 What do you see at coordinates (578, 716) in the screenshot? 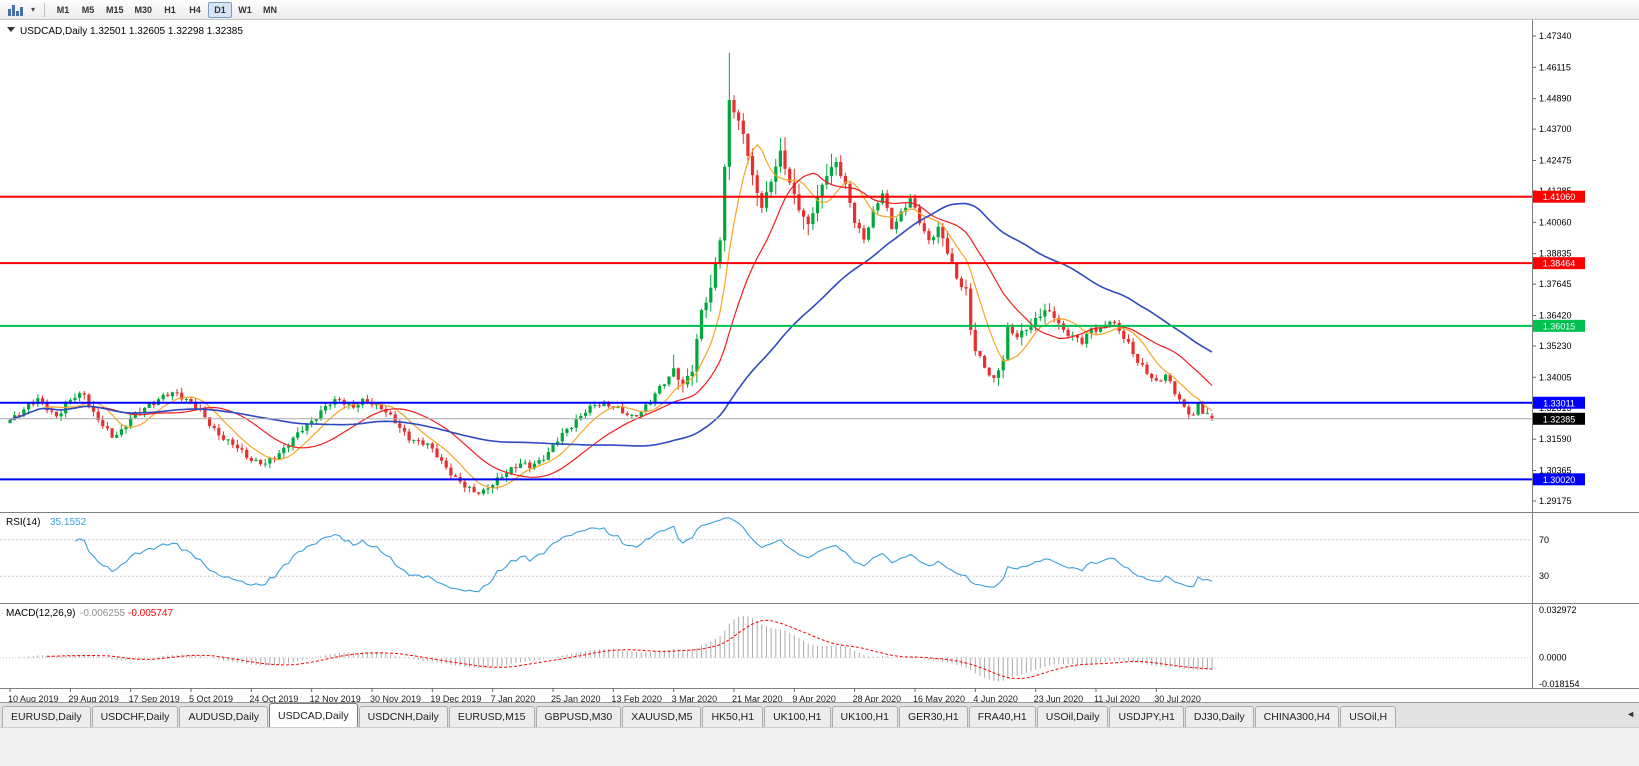
I see `chart-tab-gbpusd-m30: GBPUSD,M30` at bounding box center [578, 716].